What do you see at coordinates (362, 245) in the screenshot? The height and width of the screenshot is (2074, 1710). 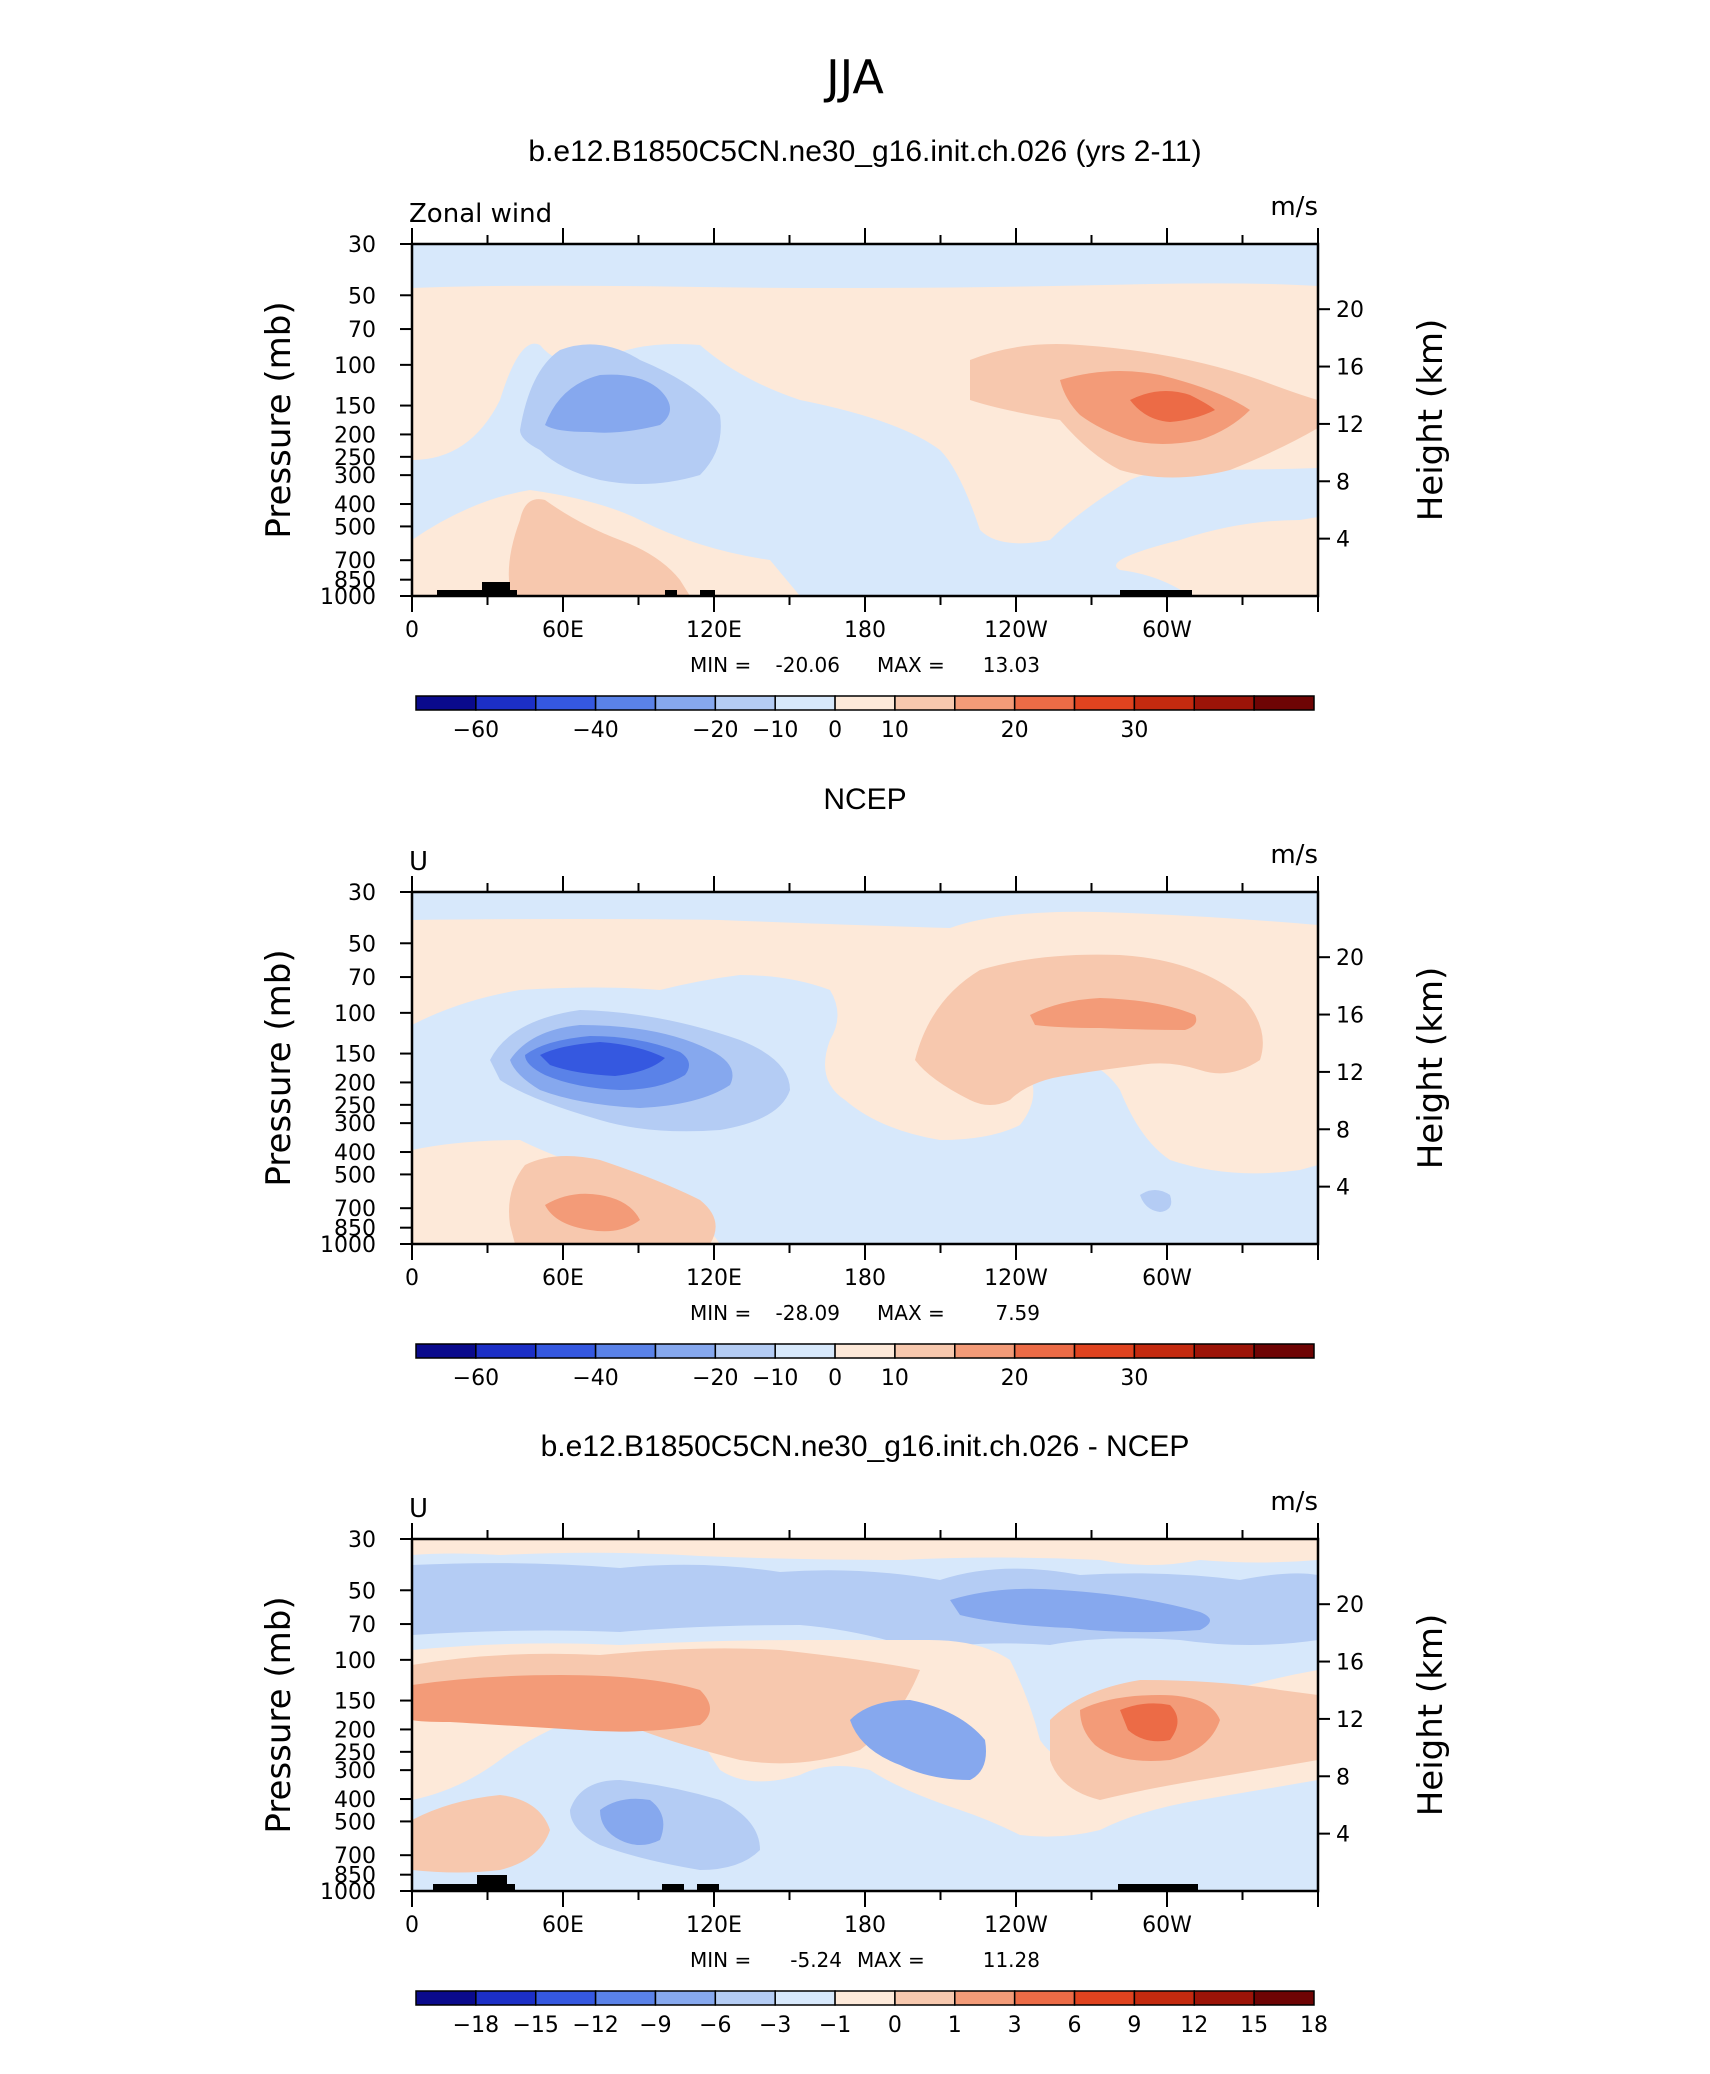 I see `y-tick-label: 30` at bounding box center [362, 245].